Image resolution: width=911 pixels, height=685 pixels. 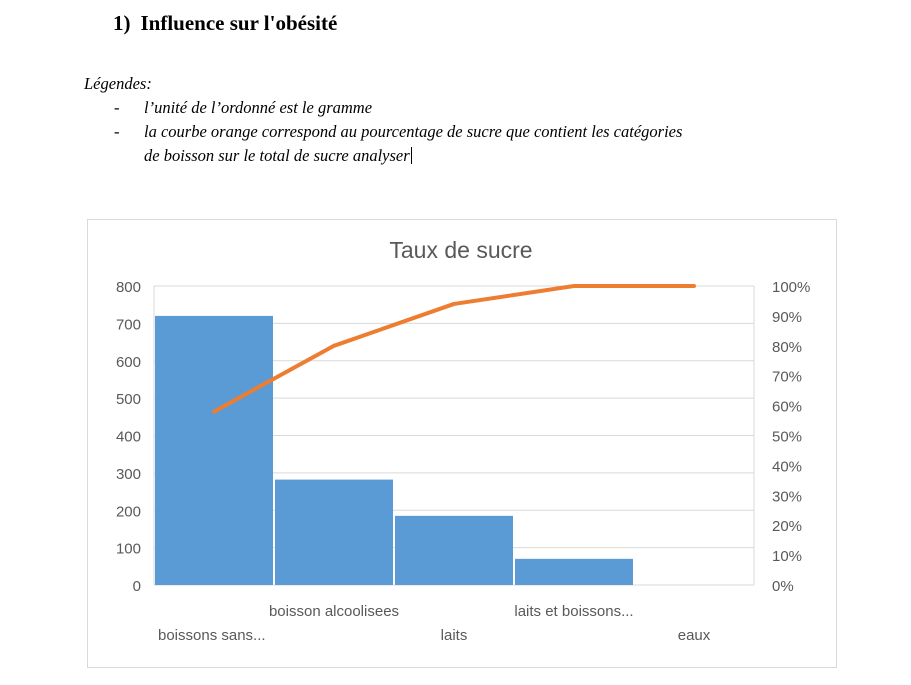 What do you see at coordinates (454, 349) in the screenshot?
I see `cumulative-percentage-line` at bounding box center [454, 349].